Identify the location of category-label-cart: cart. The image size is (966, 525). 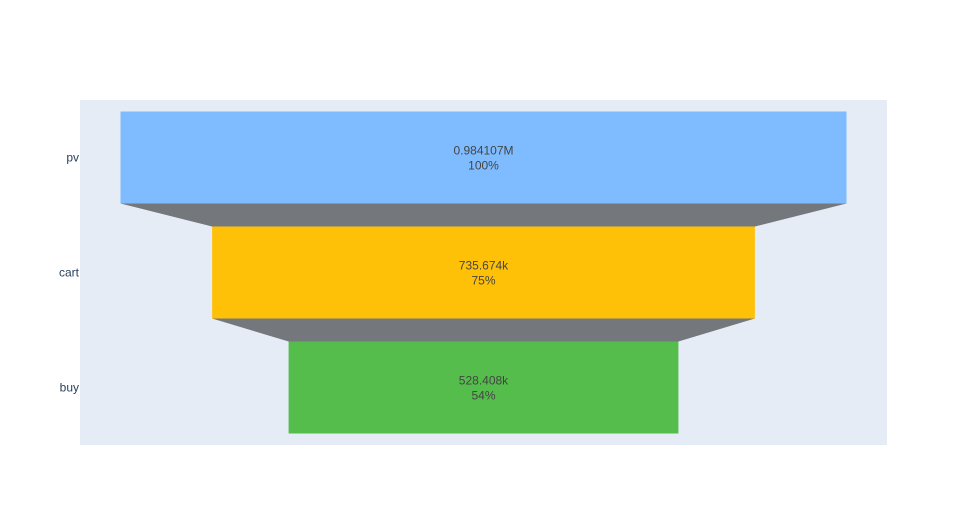
(69, 273).